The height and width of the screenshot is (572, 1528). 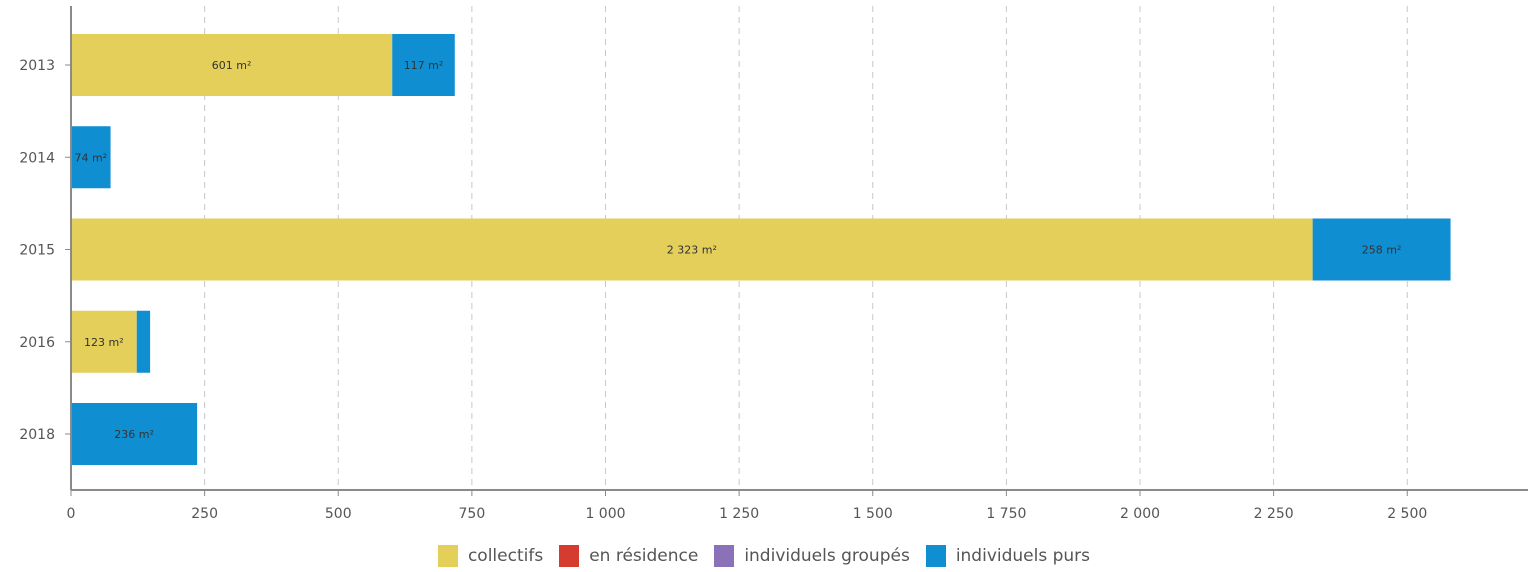 What do you see at coordinates (37, 343) in the screenshot?
I see `category-label: 2016` at bounding box center [37, 343].